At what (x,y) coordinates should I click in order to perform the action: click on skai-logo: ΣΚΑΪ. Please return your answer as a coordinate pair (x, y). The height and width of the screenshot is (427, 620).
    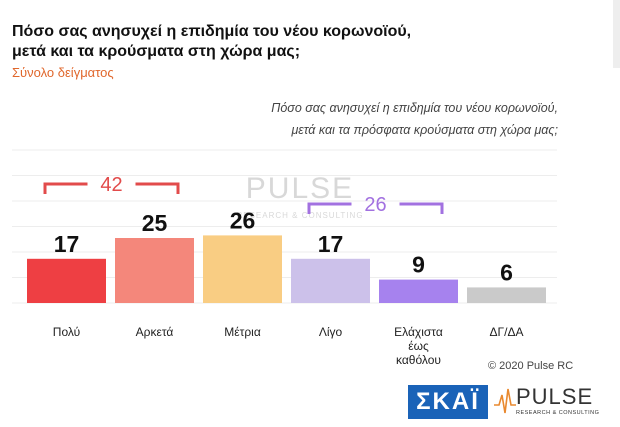
    Looking at the image, I should click on (448, 402).